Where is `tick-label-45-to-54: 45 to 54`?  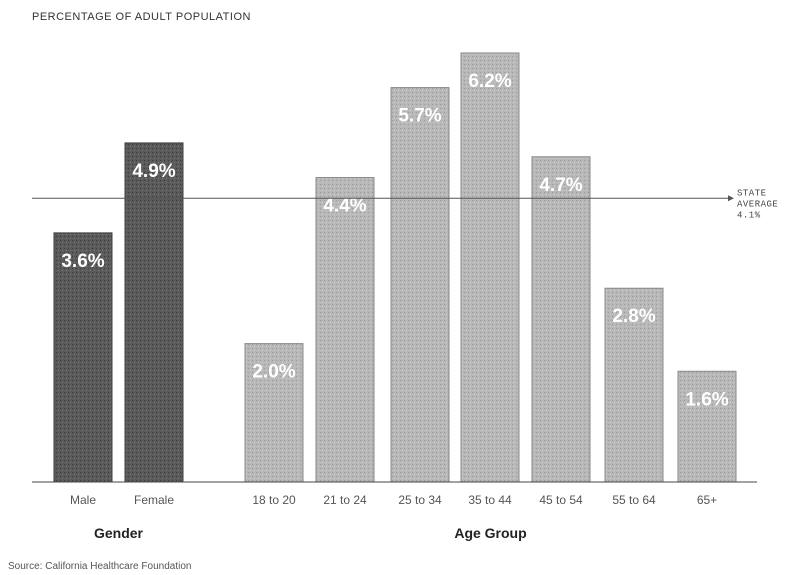
tick-label-45-to-54: 45 to 54 is located at coordinates (561, 500).